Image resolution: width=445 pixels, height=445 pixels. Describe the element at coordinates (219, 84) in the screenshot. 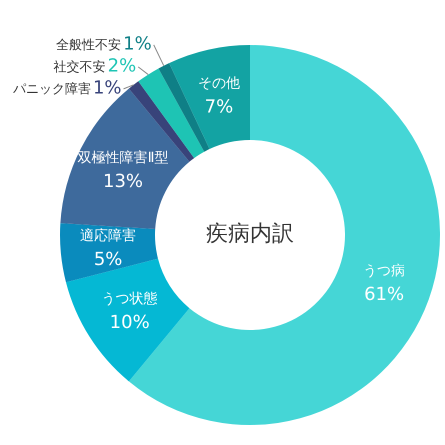

I see `slice-label: その他` at that location.